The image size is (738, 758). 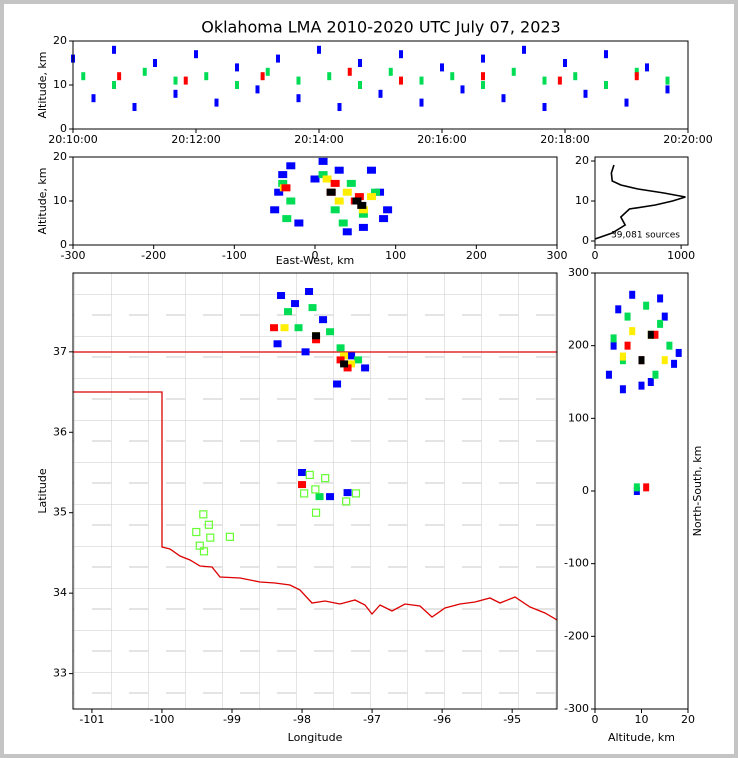 I want to click on x-tick-label: -99, so click(x=232, y=719).